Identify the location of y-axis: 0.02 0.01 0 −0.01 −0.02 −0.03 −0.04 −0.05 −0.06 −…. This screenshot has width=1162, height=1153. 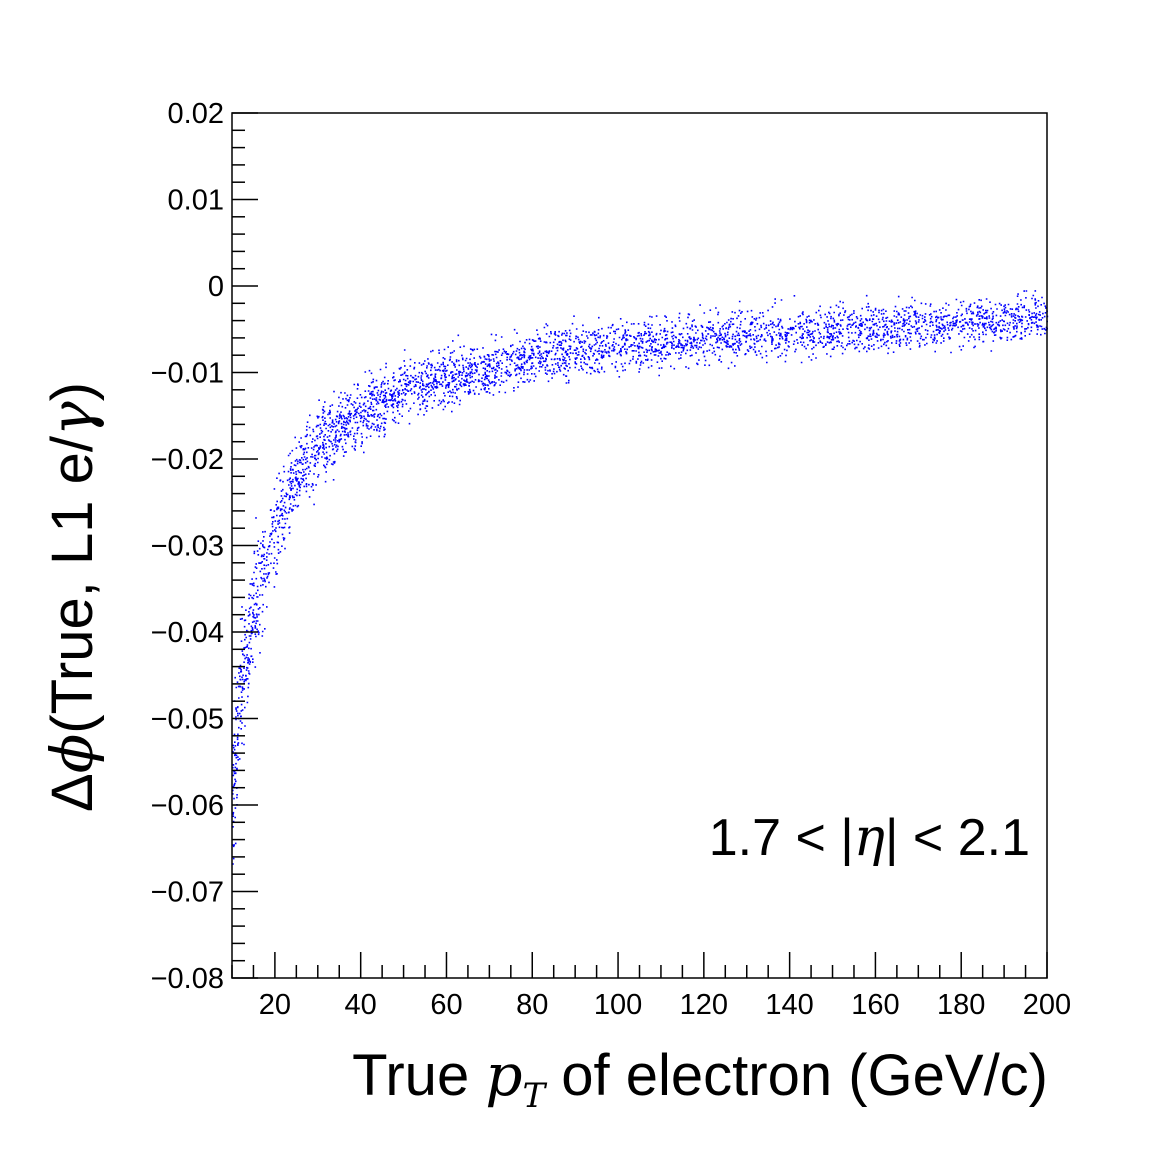
(204, 546).